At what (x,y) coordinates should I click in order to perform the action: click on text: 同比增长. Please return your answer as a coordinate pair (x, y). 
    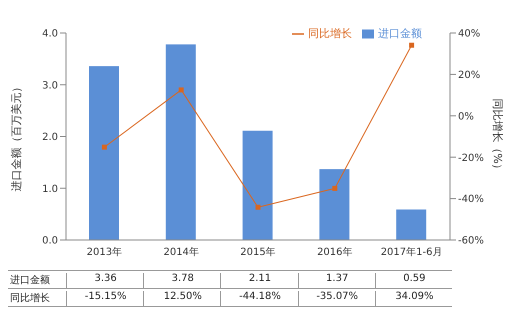
    Looking at the image, I should click on (30, 298).